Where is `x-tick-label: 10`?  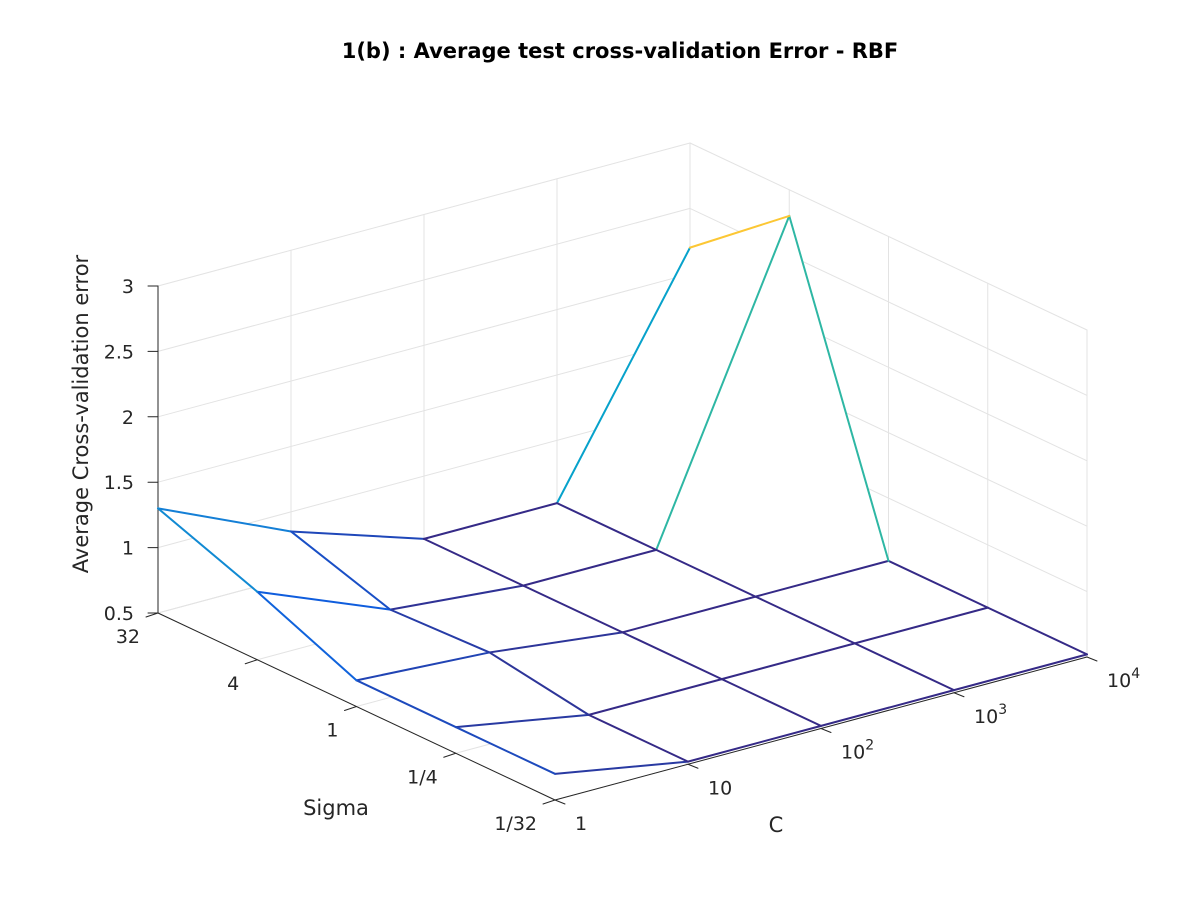
x-tick-label: 10 is located at coordinates (720, 788).